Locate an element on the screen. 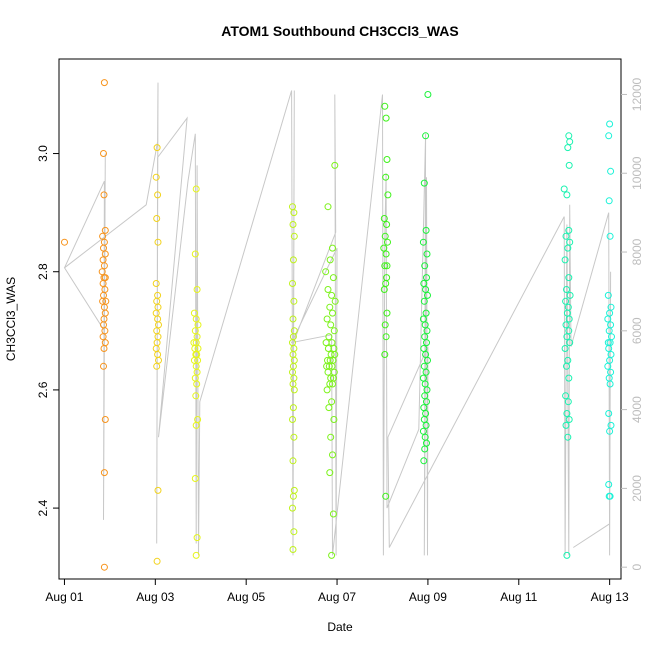 Image resolution: width=650 pixels, height=650 pixels. x-tick-label: Aug 07 is located at coordinates (337, 597).